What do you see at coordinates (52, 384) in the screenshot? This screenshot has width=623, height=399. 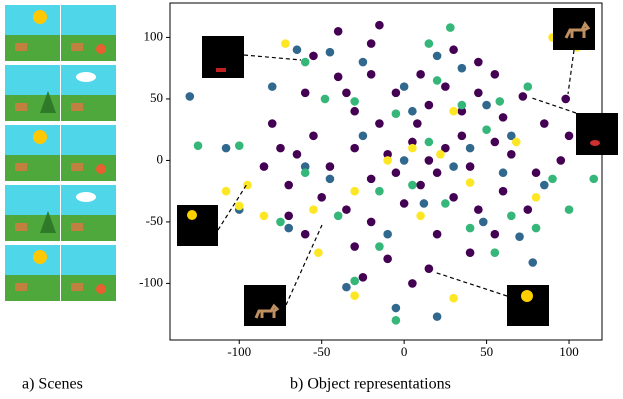 I see `caption-scenes: a) Scenes` at bounding box center [52, 384].